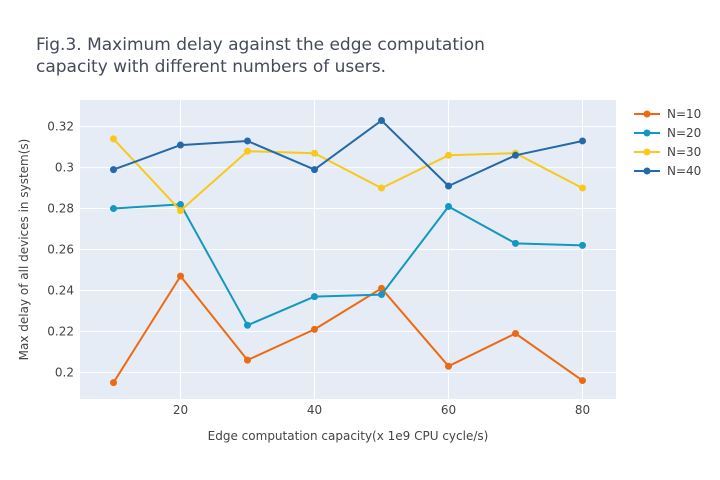 This screenshot has height=480, width=720. I want to click on x-tick-label: 40, so click(314, 410).